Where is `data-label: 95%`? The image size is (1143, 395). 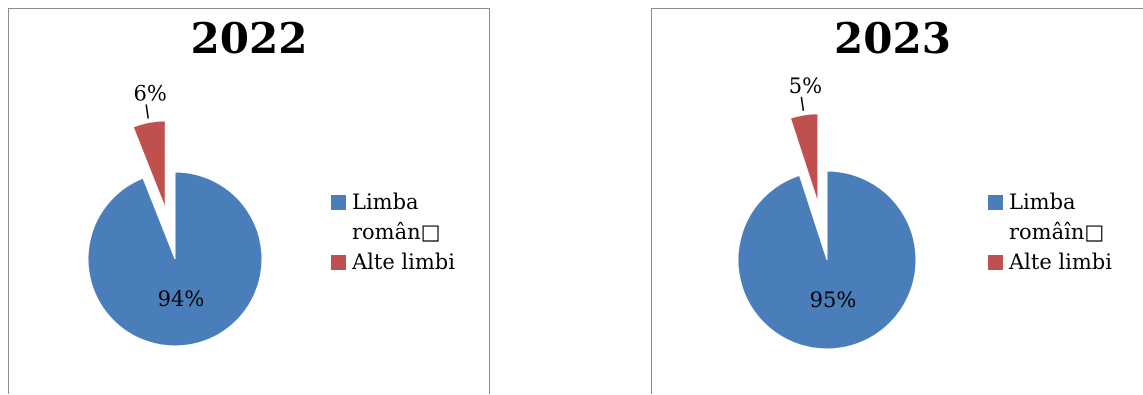
data-label: 95% is located at coordinates (833, 300).